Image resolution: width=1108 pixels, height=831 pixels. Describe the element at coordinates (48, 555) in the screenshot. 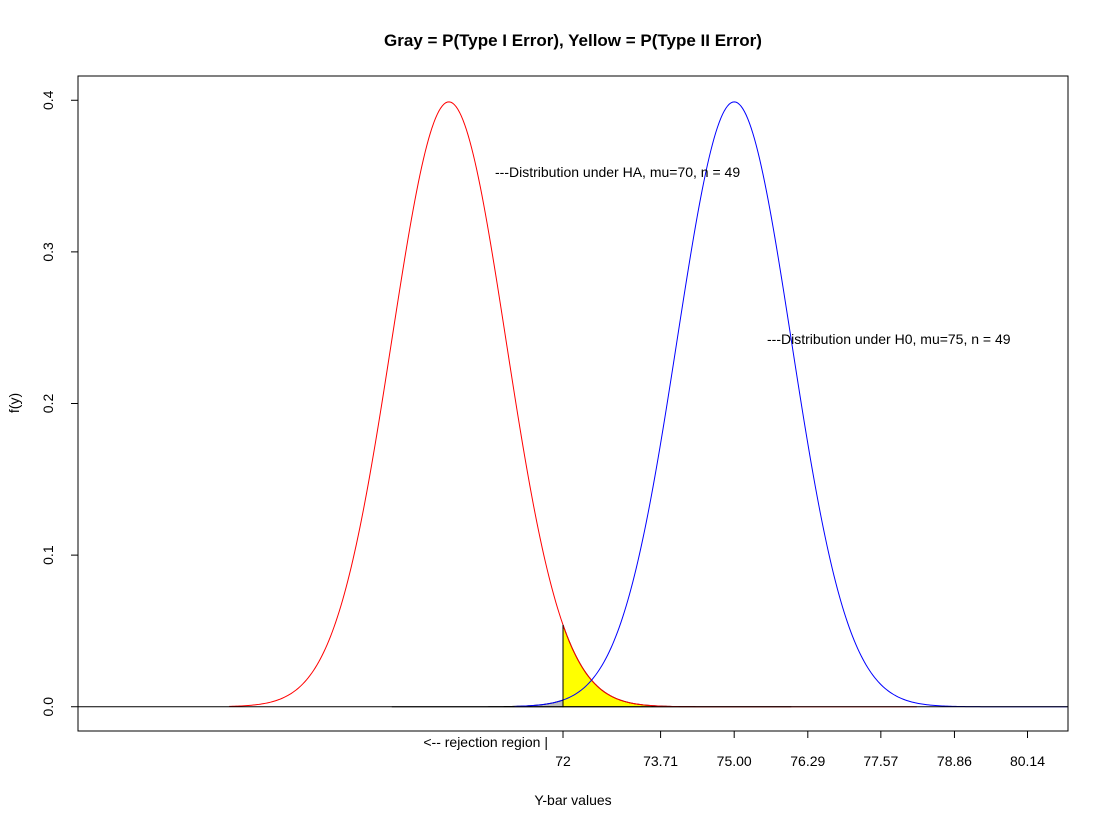

I see `y-tick-label: 0.1` at that location.